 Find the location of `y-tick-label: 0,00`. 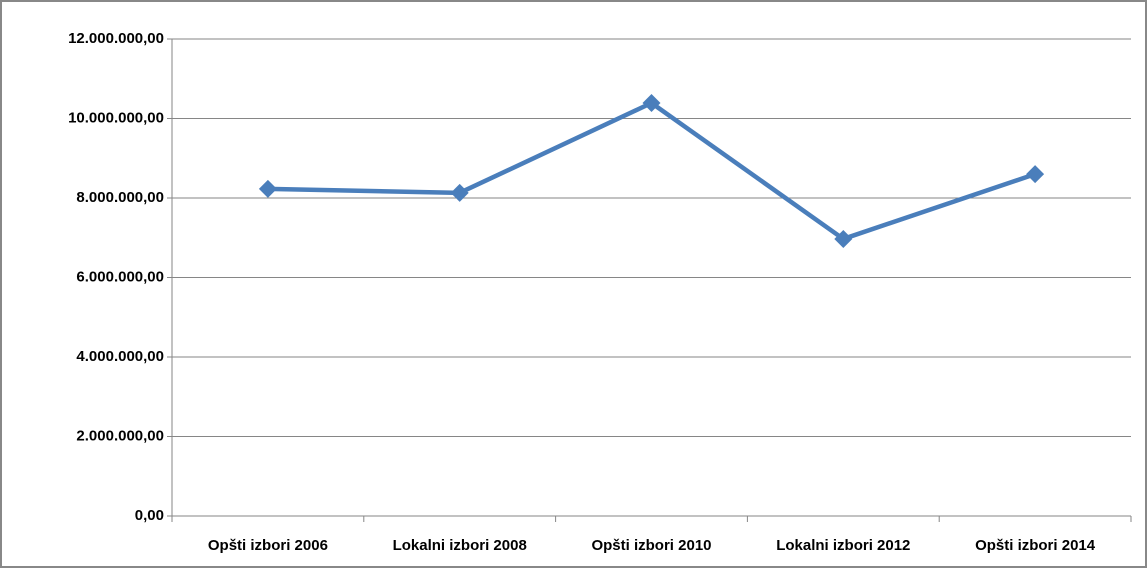

y-tick-label: 0,00 is located at coordinates (149, 515).